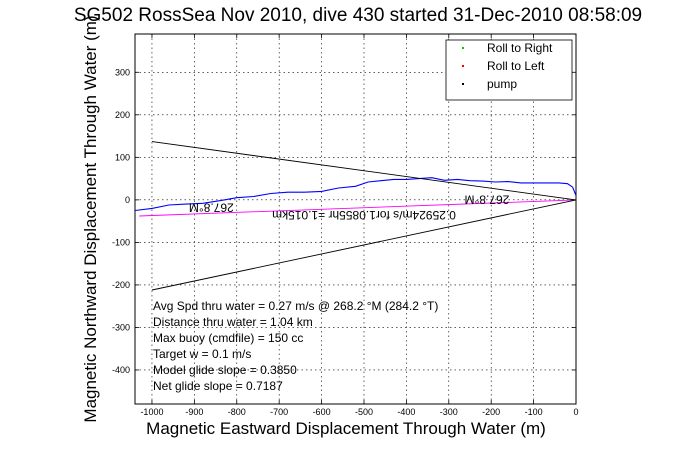 This screenshot has width=681, height=454. I want to click on y-tick-label: 300, so click(122, 72).